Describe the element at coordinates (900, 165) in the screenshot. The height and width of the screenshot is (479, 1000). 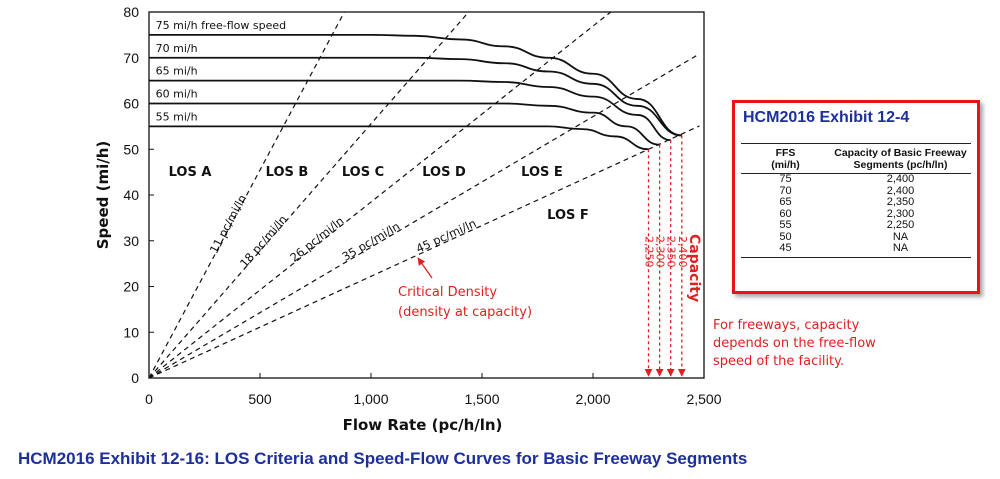
I see `capacity-header-line2: Segments (pc/h/ln)` at that location.